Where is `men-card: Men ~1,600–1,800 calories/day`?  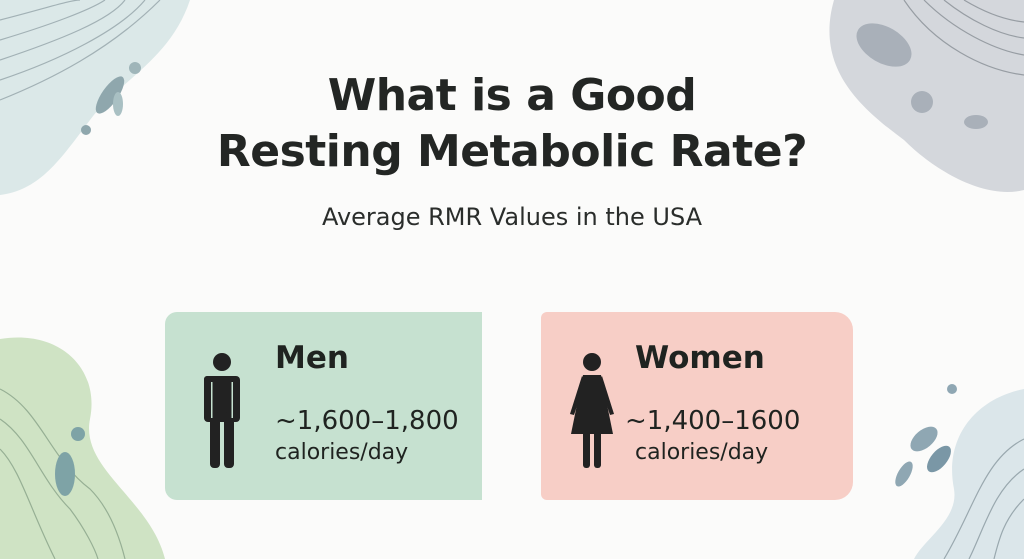
men-card: Men ~1,600–1,800 calories/day is located at coordinates (323, 406).